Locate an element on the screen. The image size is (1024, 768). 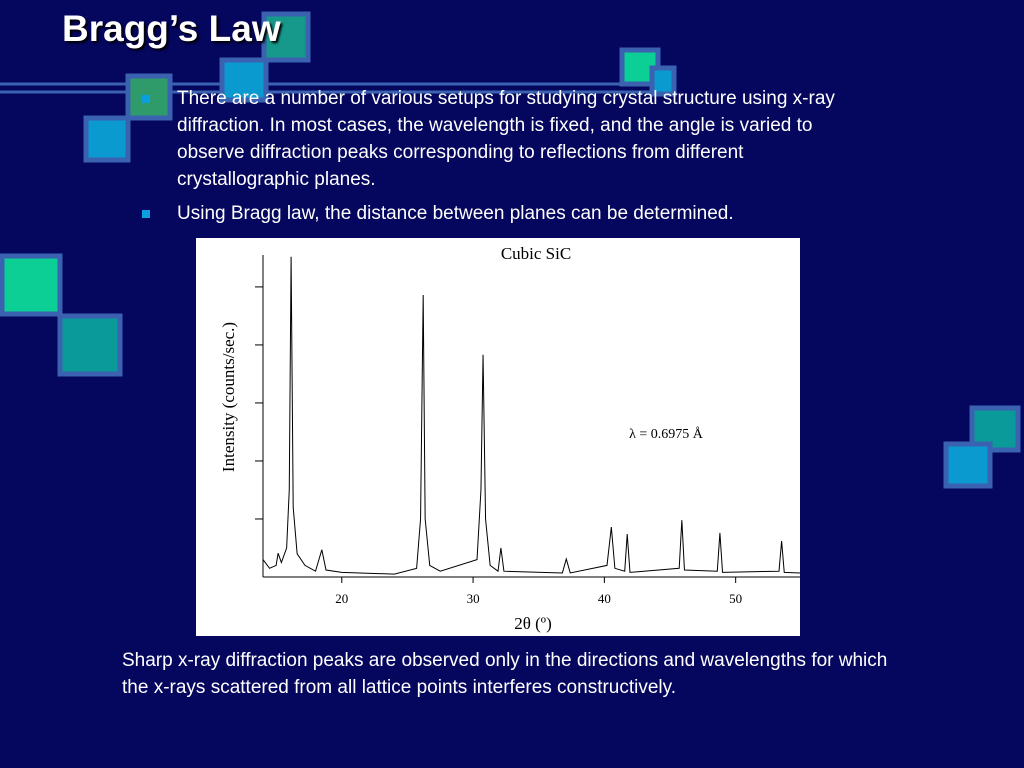
annotation: λ = 0.6975 Å is located at coordinates (666, 434).